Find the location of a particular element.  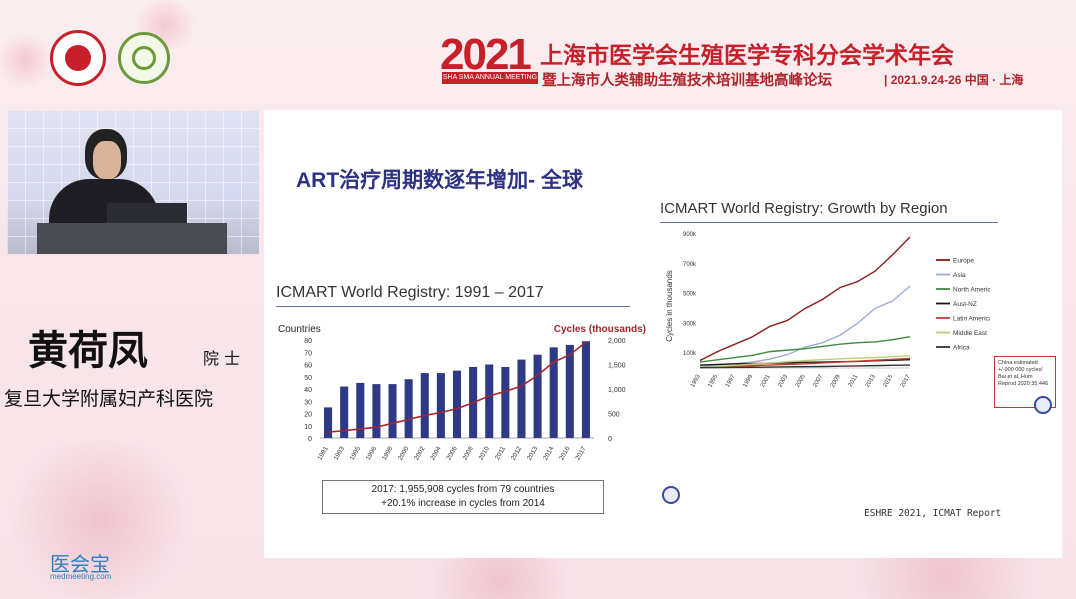

chart2-x-tick-label: 1995 is located at coordinates (713, 380).